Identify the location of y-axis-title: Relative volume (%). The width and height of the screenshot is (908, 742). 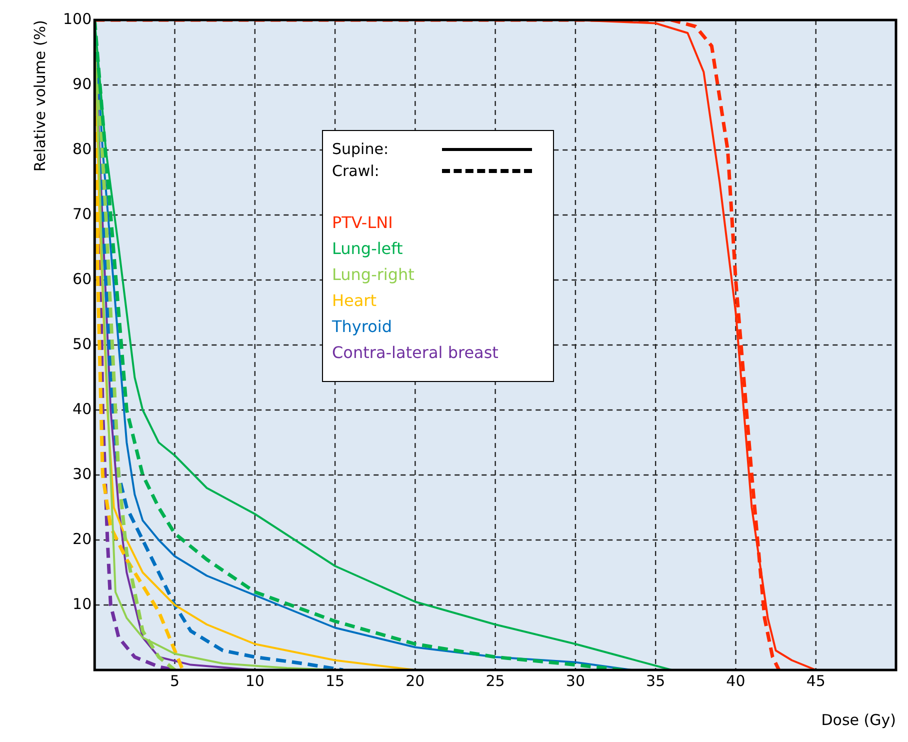
(39, 96).